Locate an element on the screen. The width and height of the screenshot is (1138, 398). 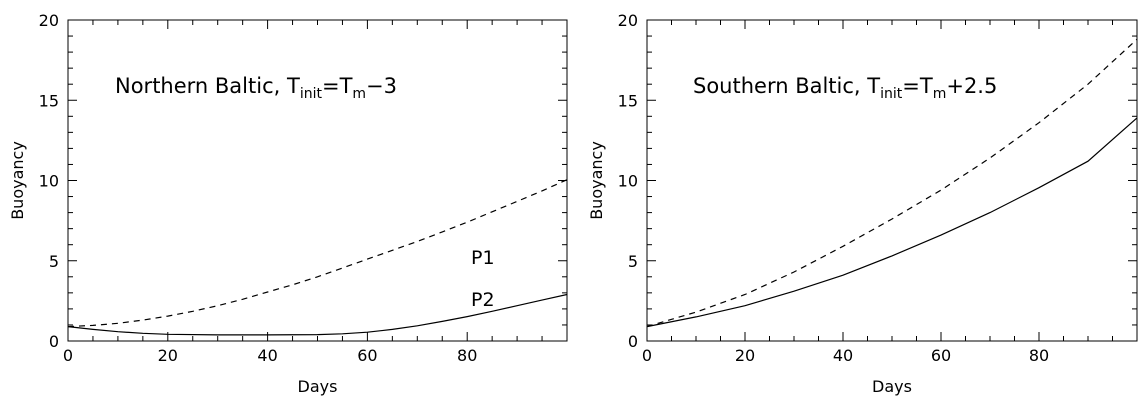
panel-annotation: Southern Baltic, Tinit=Tm+2.5 is located at coordinates (845, 88).